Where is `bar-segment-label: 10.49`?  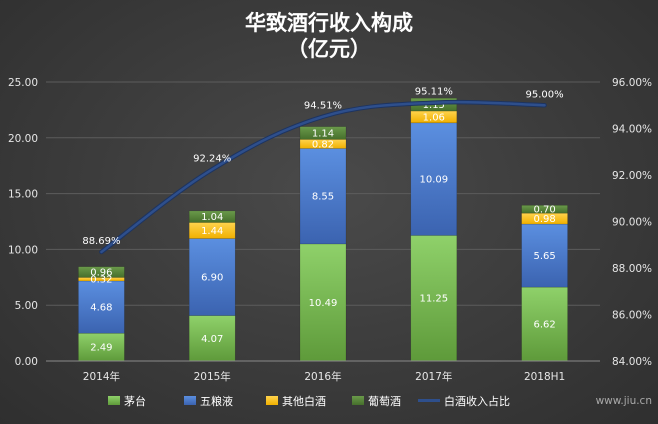 bar-segment-label: 10.49 is located at coordinates (323, 303).